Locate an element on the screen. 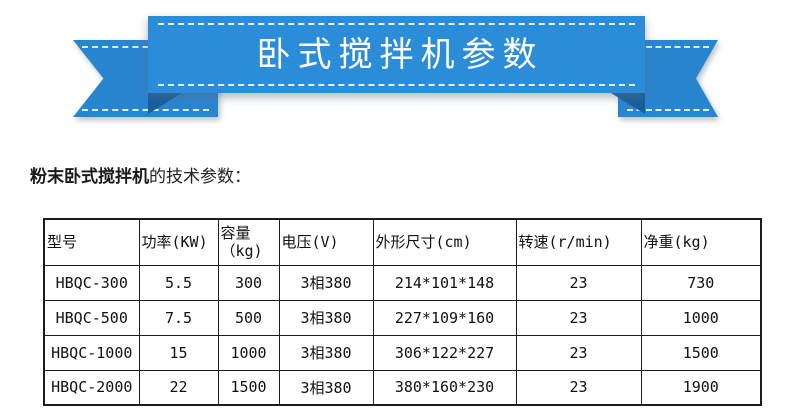  cell-dimensions: 380*160*230 is located at coordinates (444, 387).